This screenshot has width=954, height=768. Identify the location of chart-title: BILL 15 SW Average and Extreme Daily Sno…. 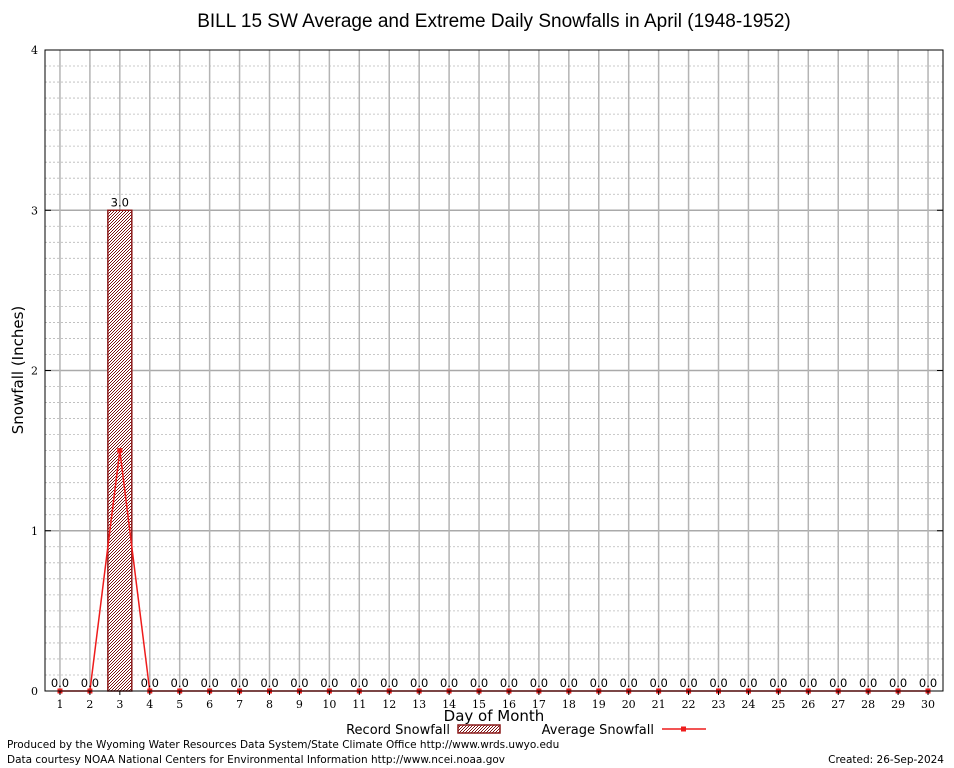
(494, 21).